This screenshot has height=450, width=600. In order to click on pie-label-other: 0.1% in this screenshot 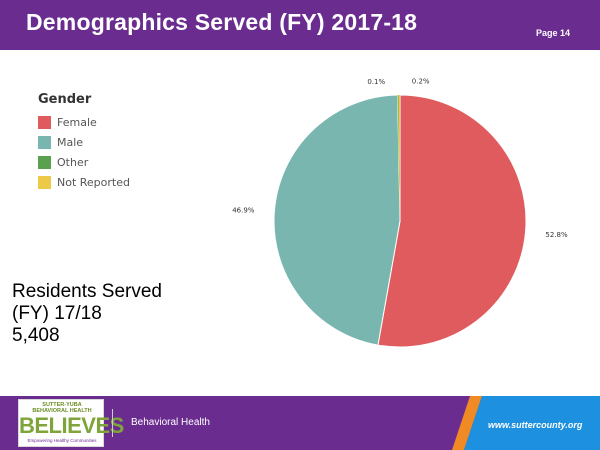, I will do `click(376, 82)`.